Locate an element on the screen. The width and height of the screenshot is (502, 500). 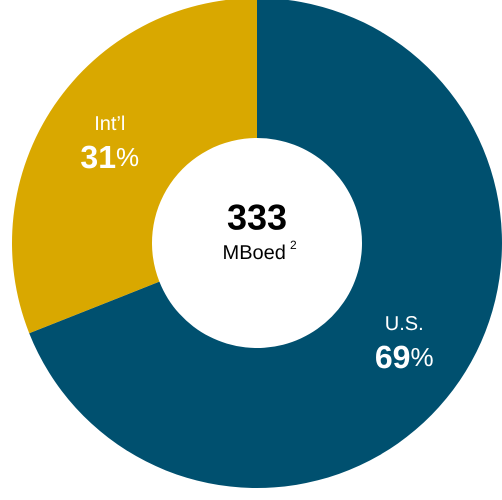
data-label: 31% is located at coordinates (110, 156).